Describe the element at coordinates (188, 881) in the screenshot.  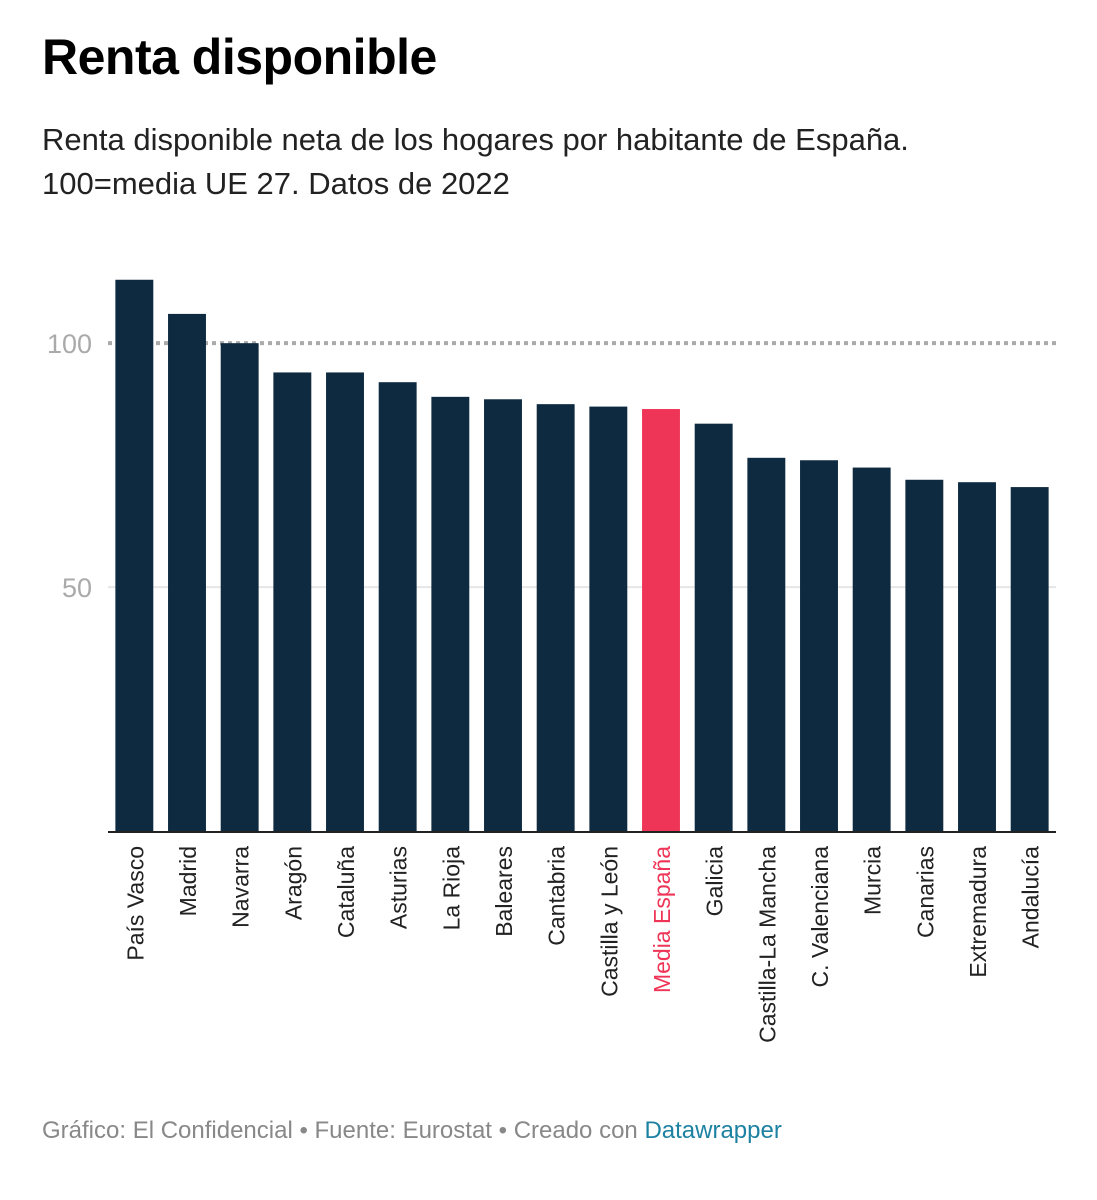
I see `x-tick-label-2: Madrid` at that location.